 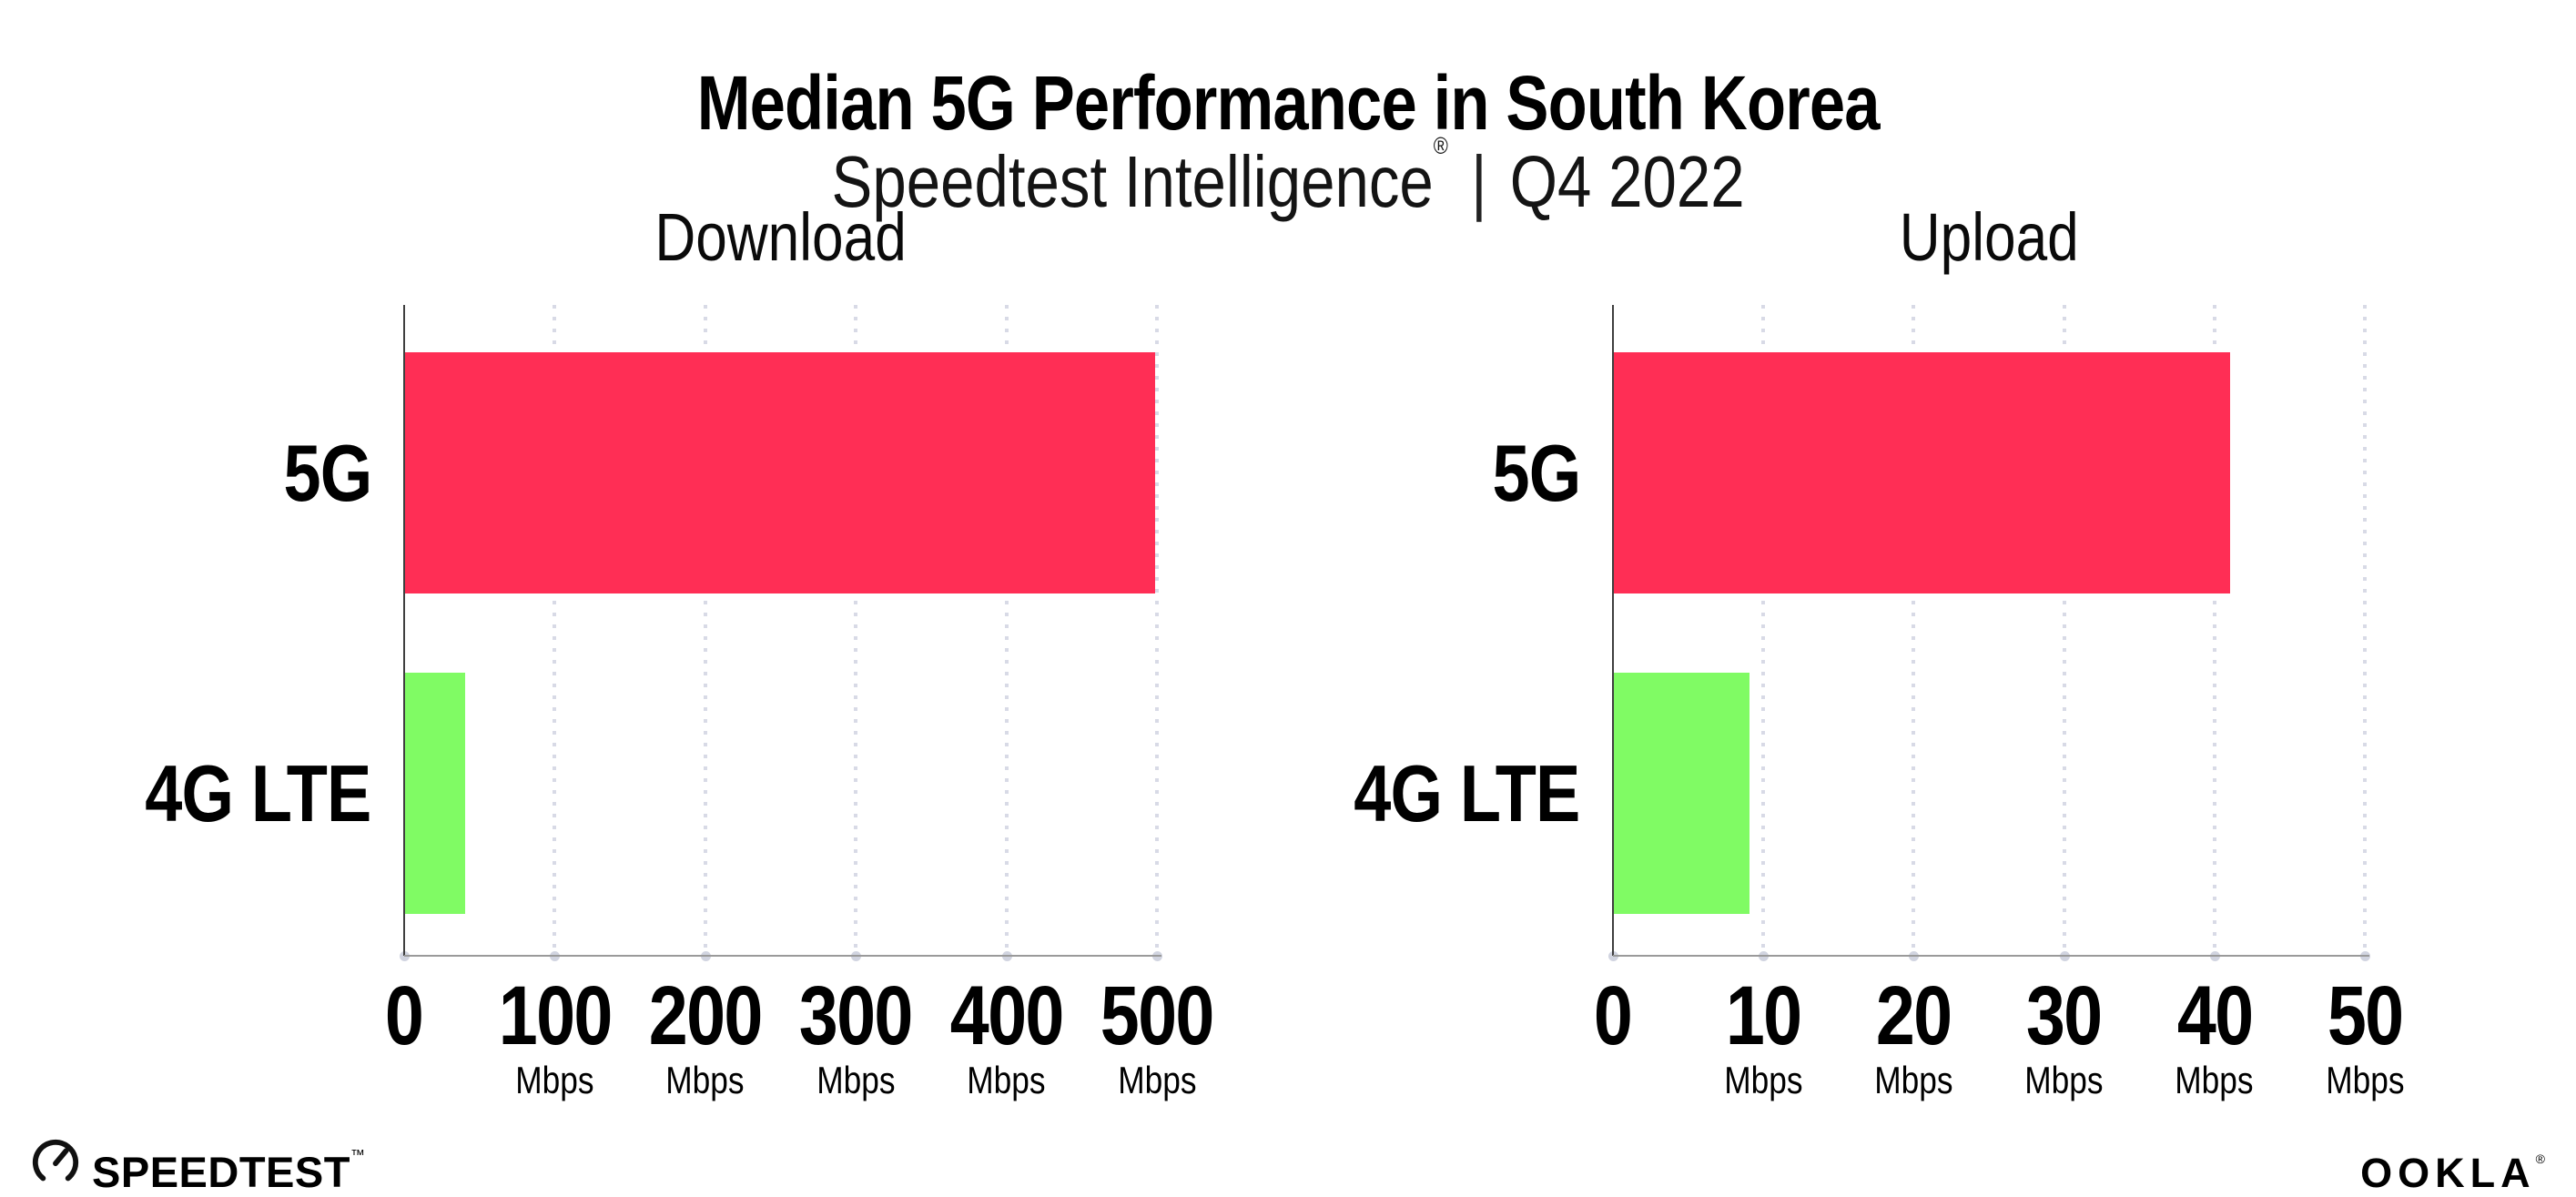 I want to click on x-tick-unit-200: Mbps, so click(x=705, y=1080).